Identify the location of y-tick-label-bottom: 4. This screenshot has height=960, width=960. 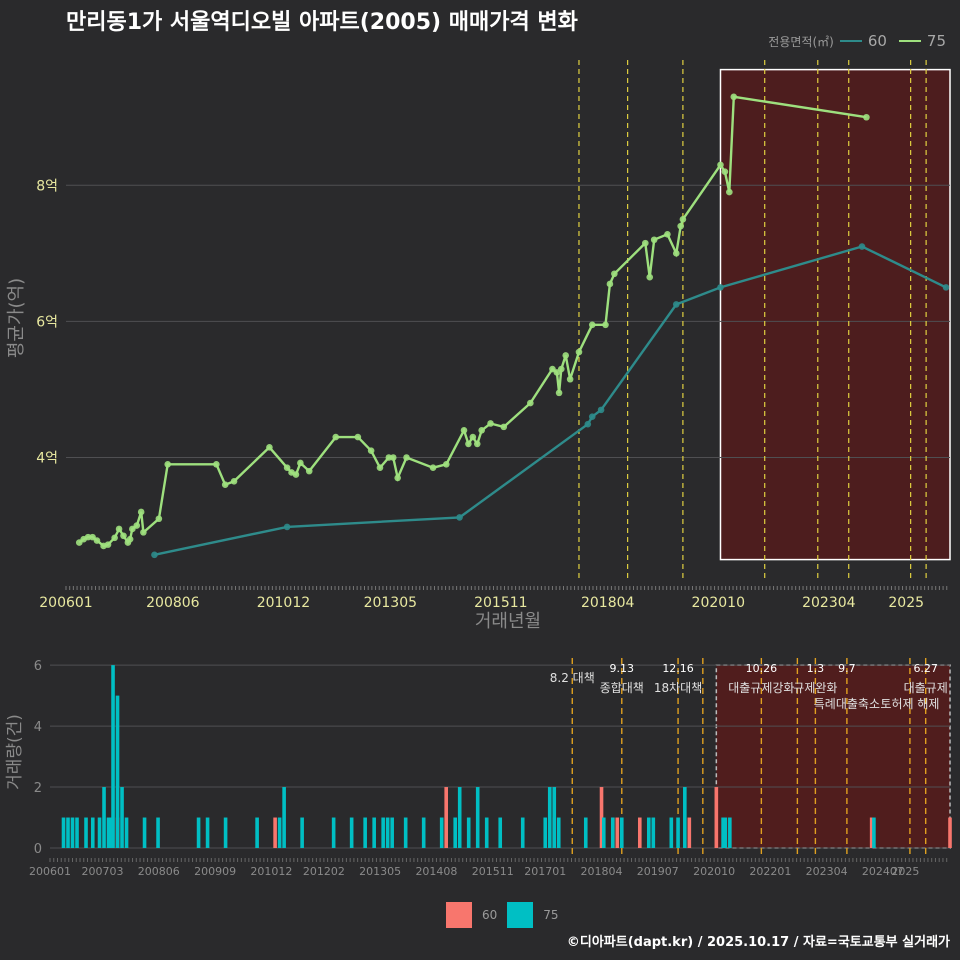
(38, 727).